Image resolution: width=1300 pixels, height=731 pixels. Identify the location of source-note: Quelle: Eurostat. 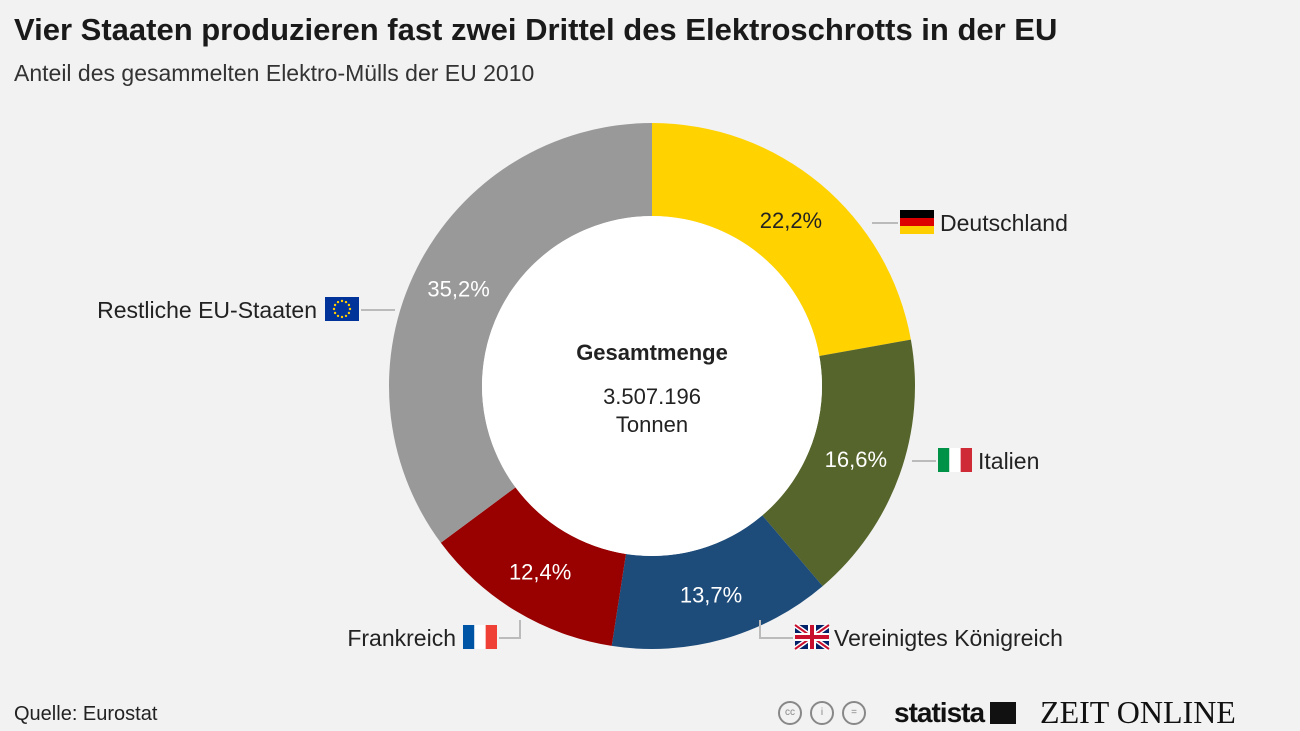
(86, 714).